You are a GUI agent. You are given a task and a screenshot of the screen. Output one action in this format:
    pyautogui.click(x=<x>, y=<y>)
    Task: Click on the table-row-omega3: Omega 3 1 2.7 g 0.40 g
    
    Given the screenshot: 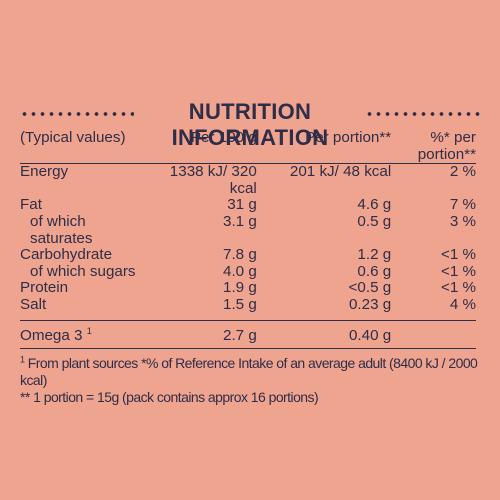 What is the action you would take?
    pyautogui.click(x=248, y=335)
    